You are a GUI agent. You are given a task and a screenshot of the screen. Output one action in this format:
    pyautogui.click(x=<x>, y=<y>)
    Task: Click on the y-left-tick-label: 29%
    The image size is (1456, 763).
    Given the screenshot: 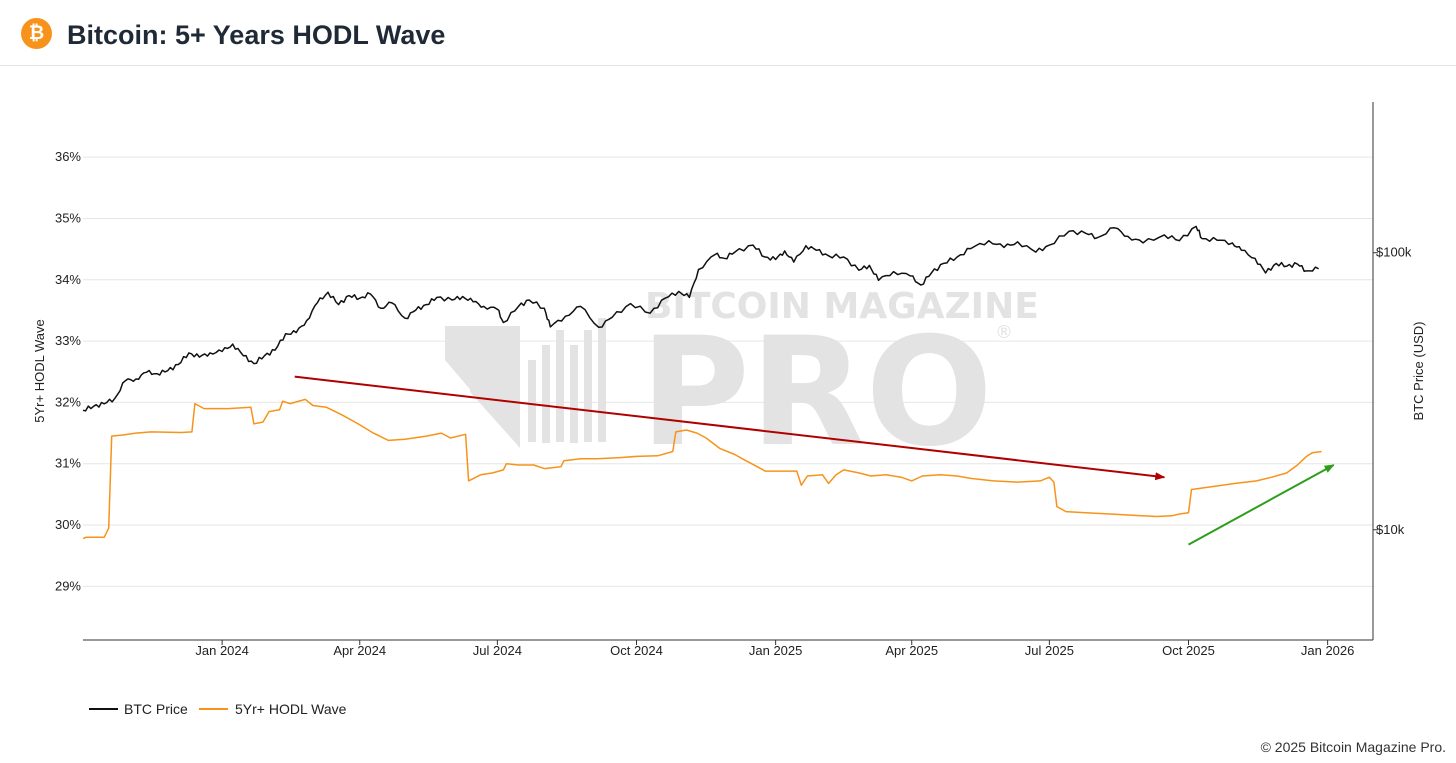 What is the action you would take?
    pyautogui.click(x=68, y=585)
    